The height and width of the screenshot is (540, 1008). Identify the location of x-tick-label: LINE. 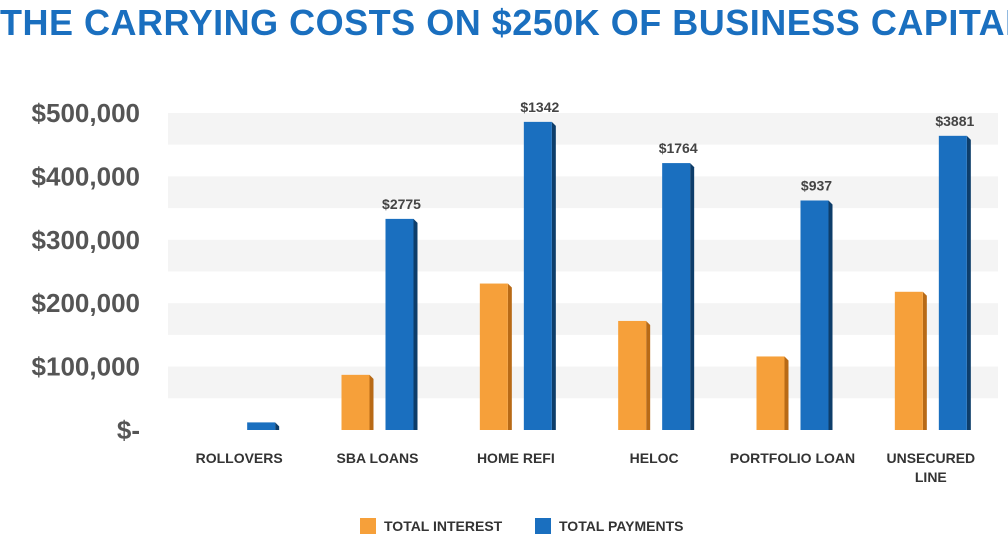
(931, 477).